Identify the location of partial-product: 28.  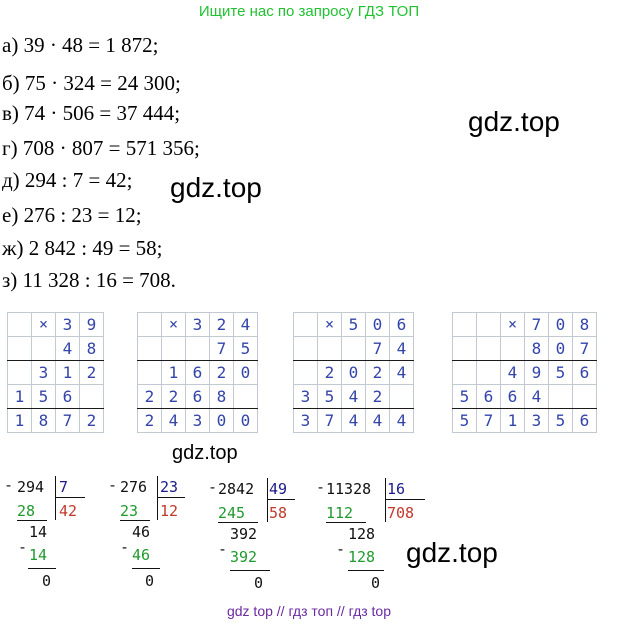
(26, 511).